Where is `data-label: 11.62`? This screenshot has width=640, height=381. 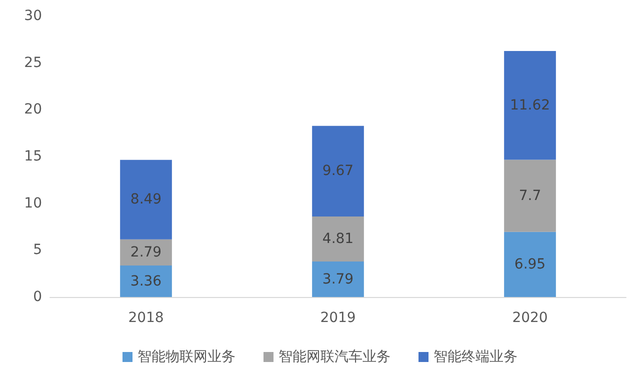
data-label: 11.62 is located at coordinates (530, 105).